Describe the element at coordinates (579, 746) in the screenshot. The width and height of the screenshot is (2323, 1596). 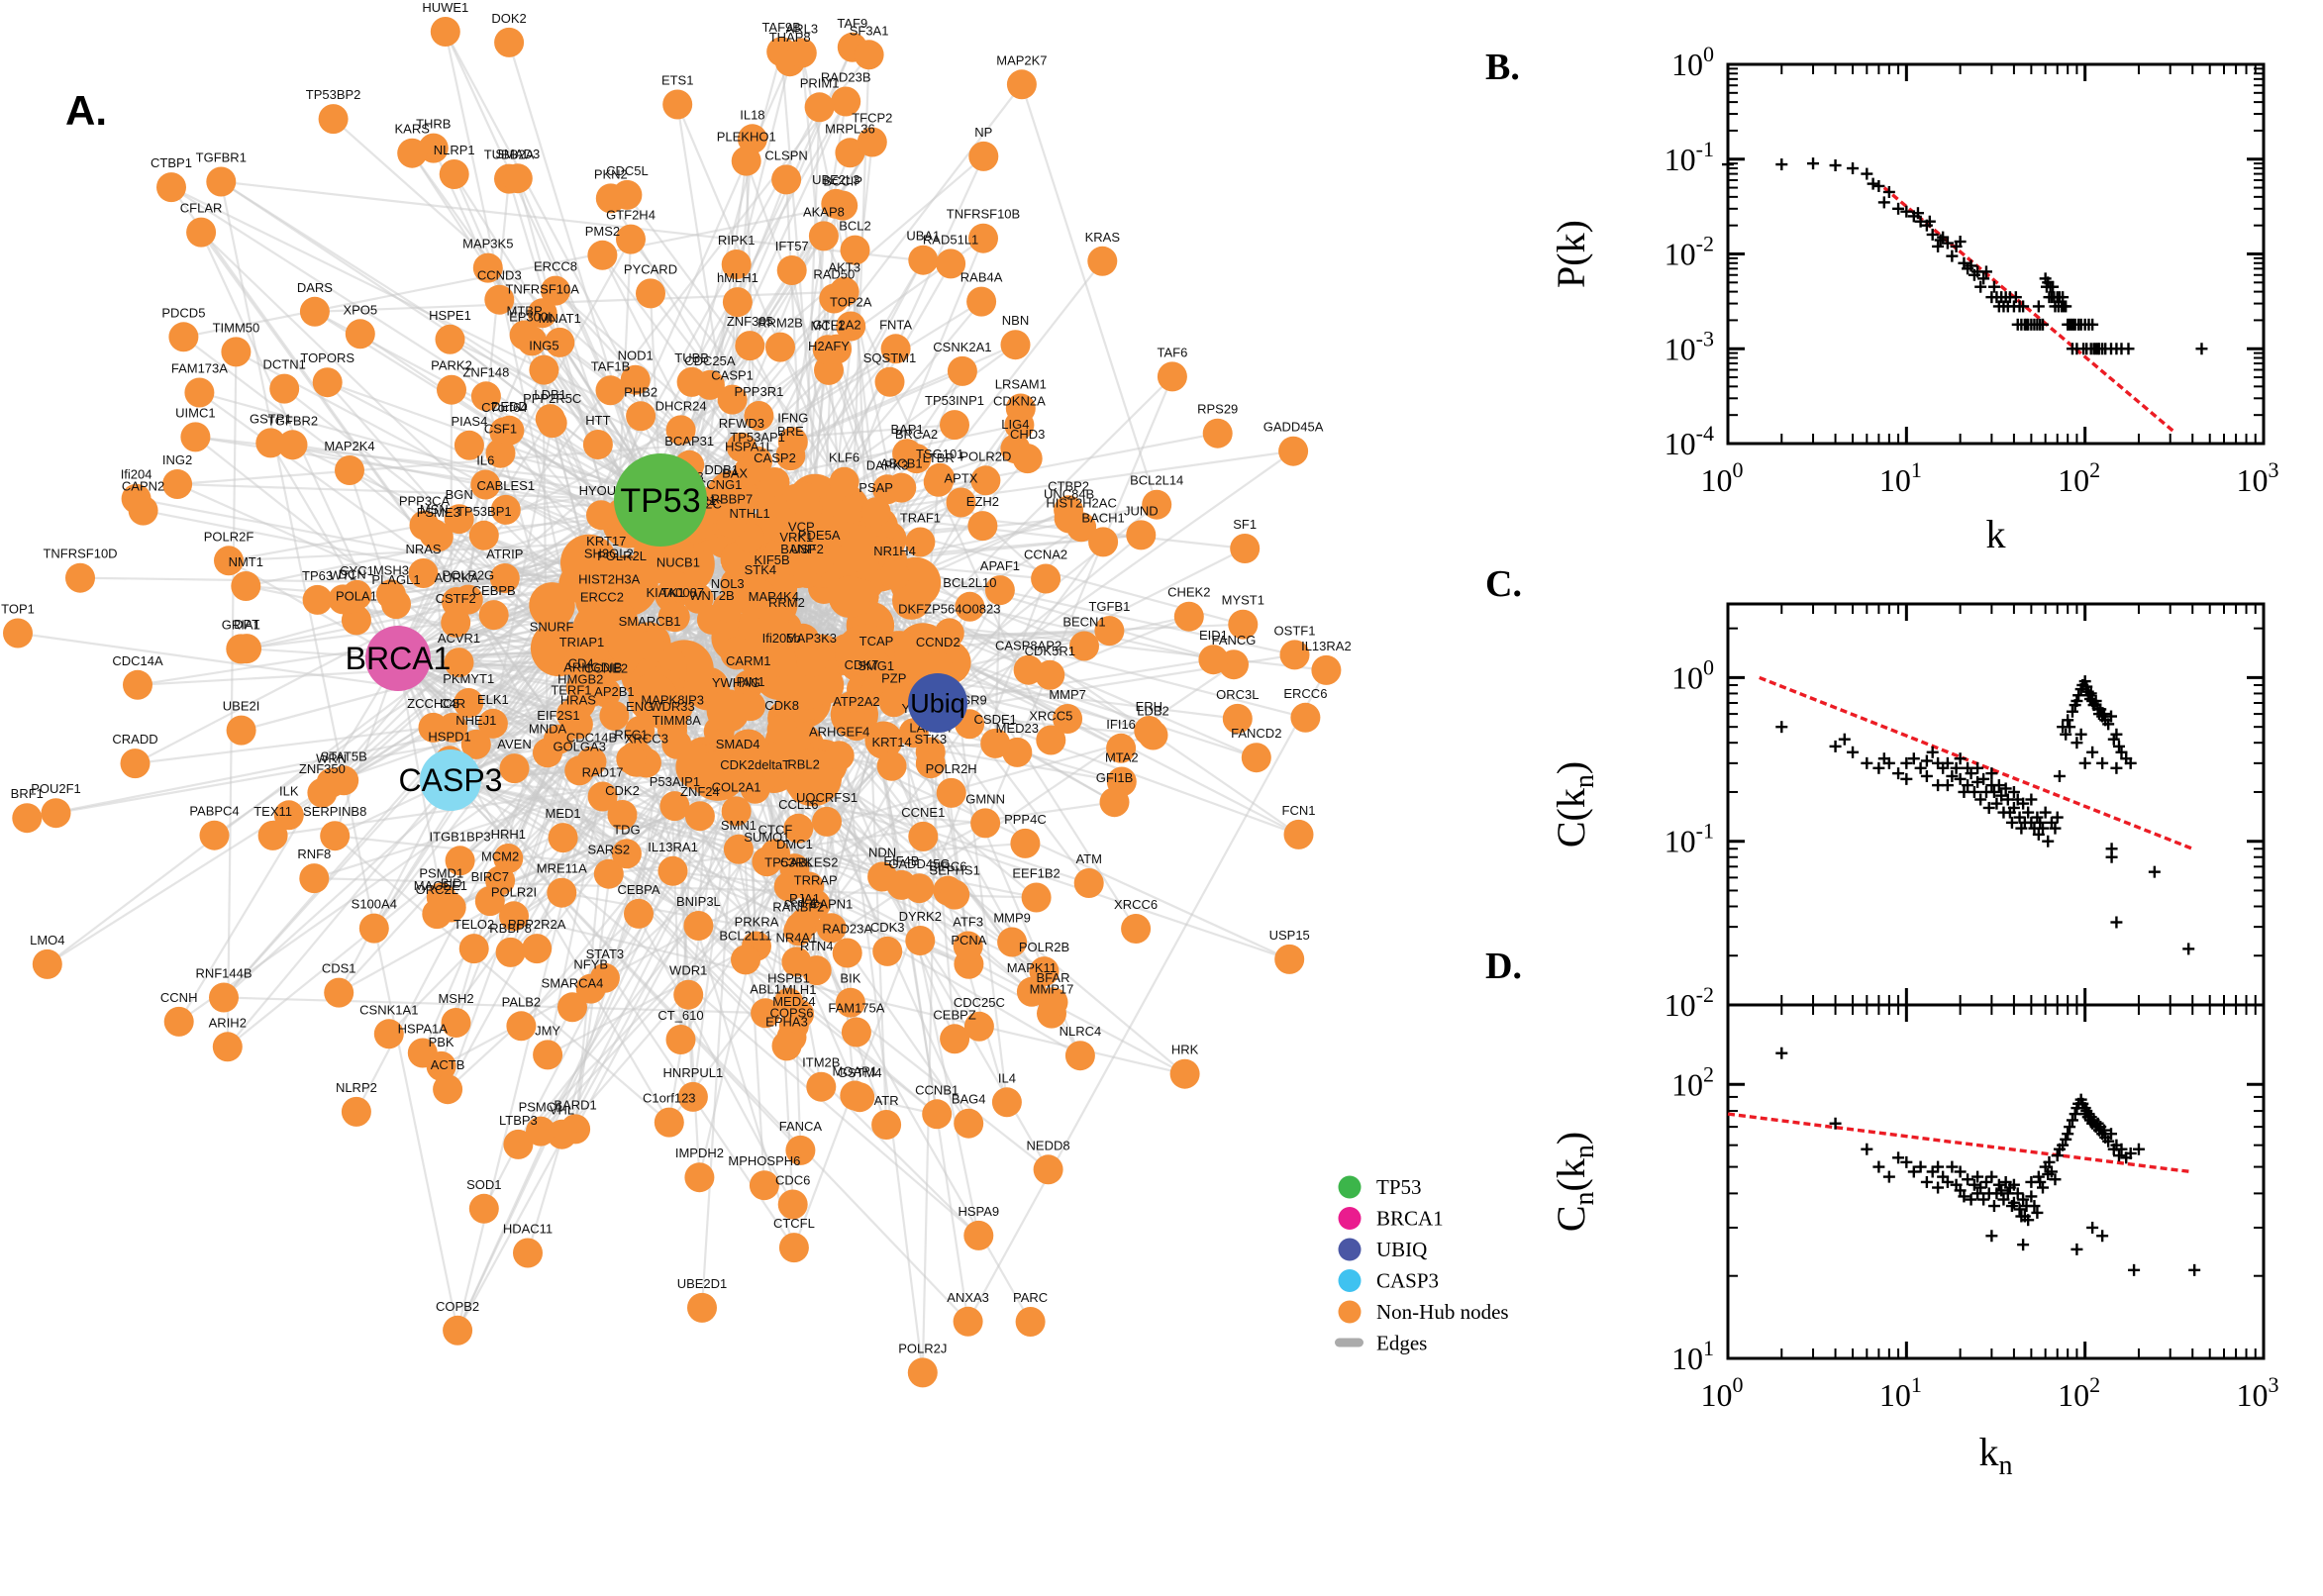
I see `gene-label: GOLGA3` at that location.